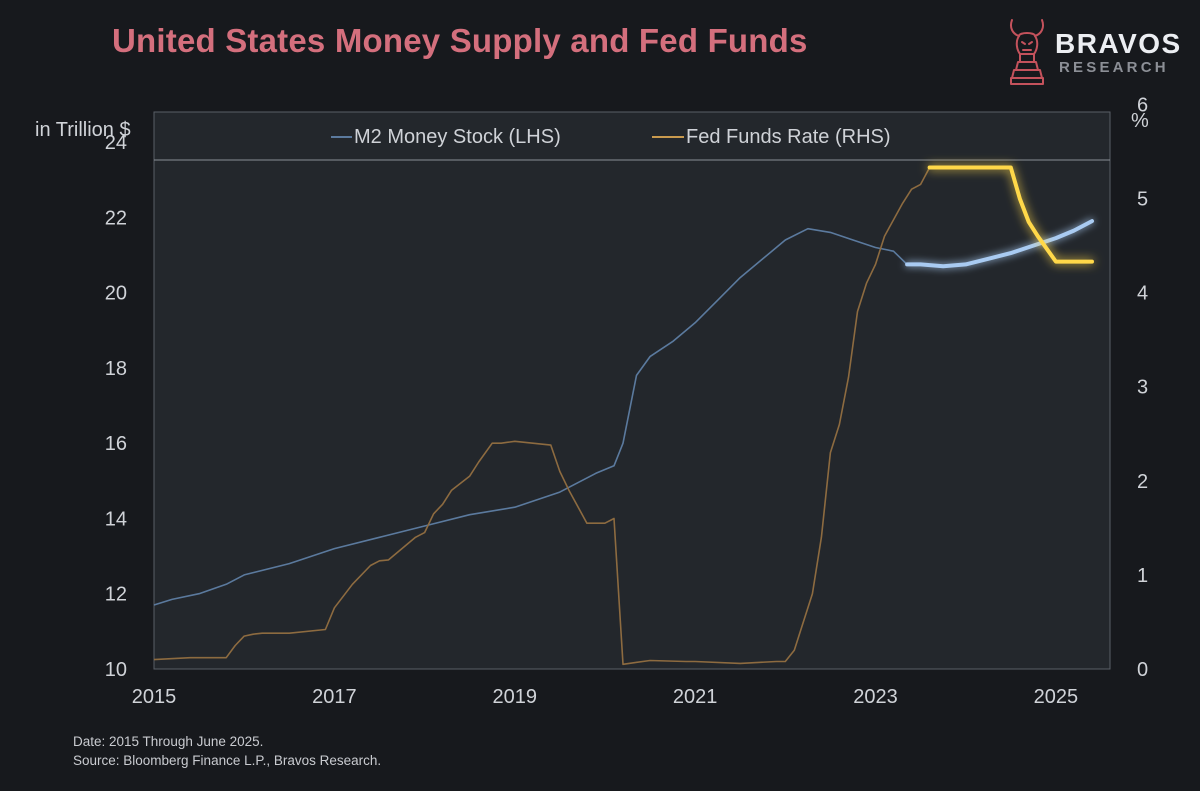  I want to click on x-tick-label: 2019, so click(515, 697).